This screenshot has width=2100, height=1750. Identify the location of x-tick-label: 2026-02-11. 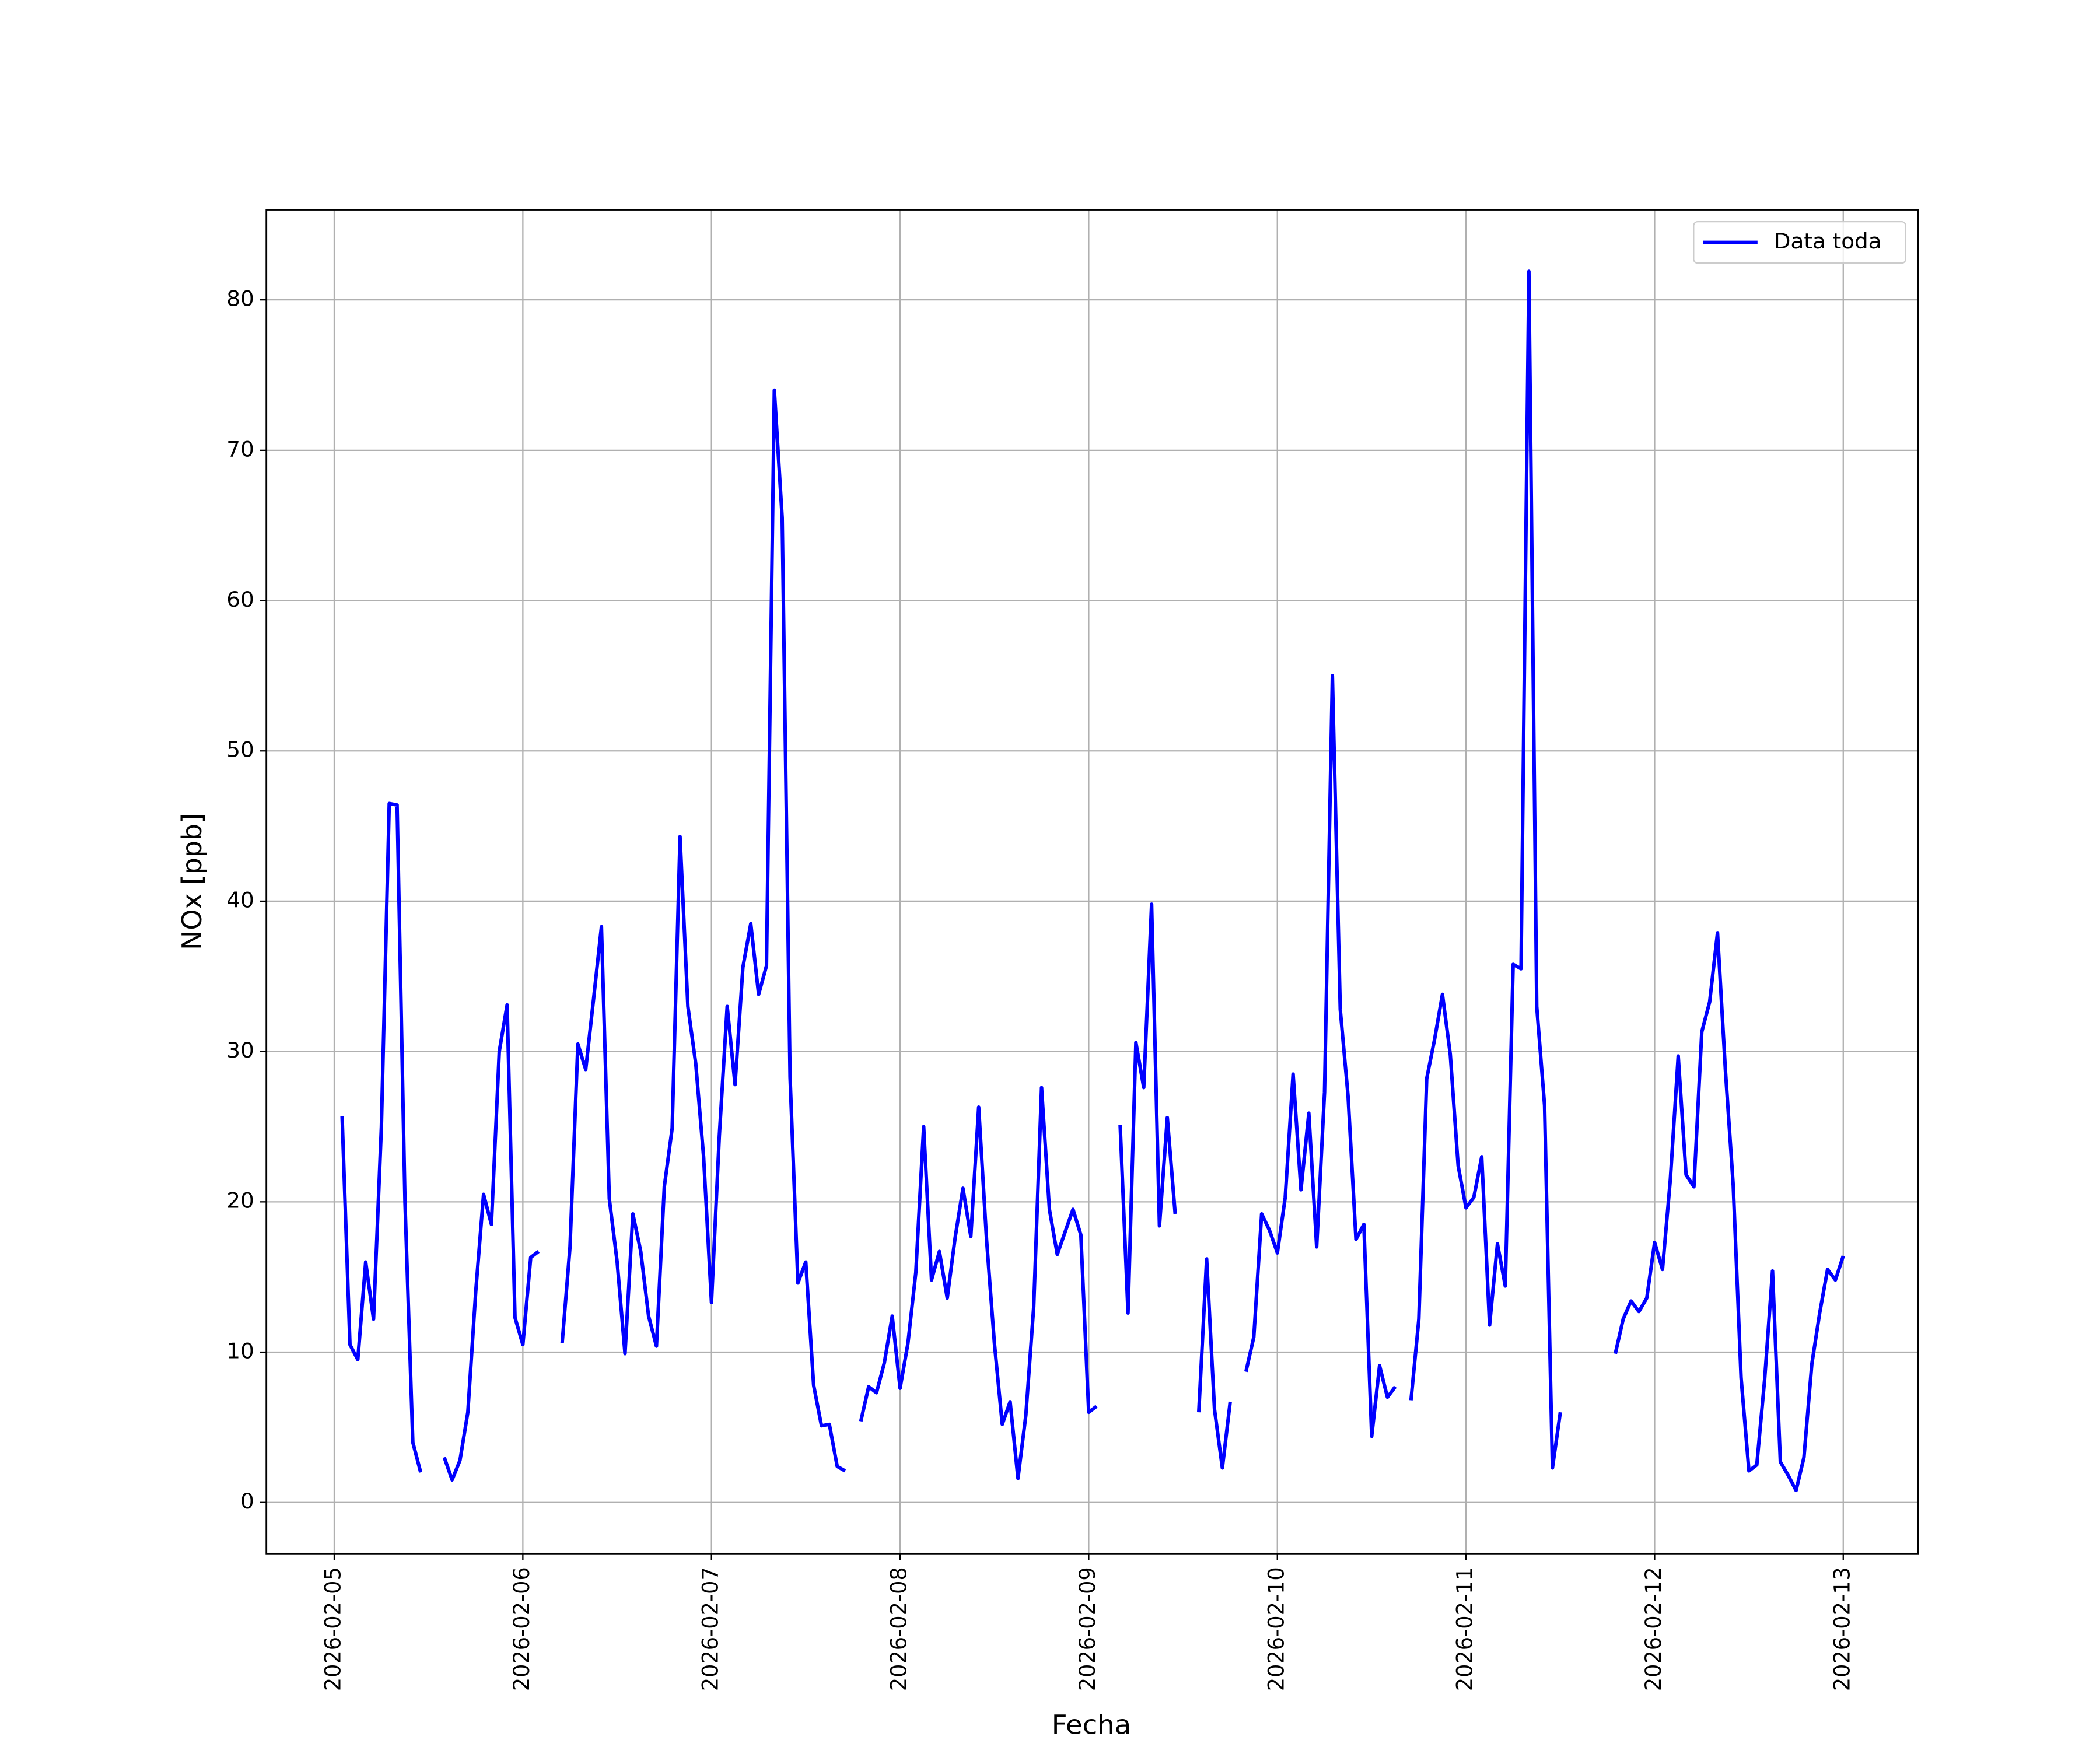
(1464, 1629).